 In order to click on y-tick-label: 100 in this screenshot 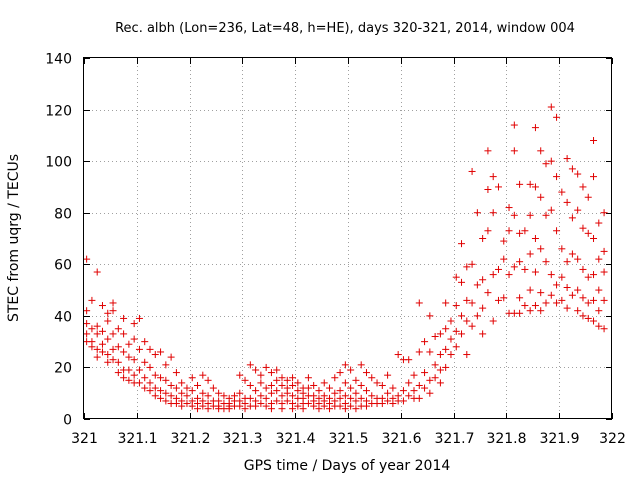, I will do `click(58, 163)`.